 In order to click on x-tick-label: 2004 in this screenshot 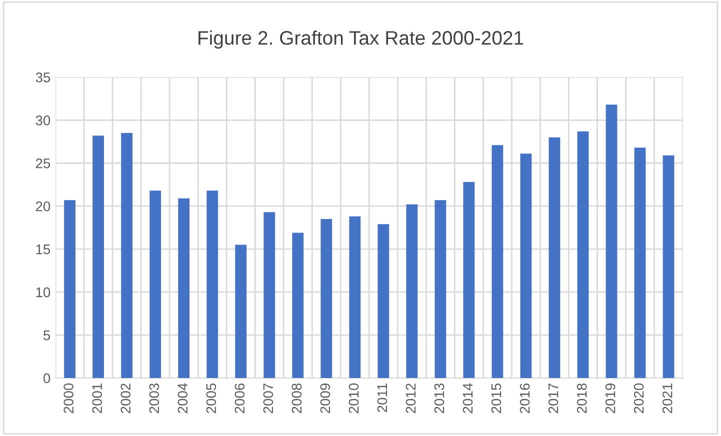, I will do `click(183, 398)`.